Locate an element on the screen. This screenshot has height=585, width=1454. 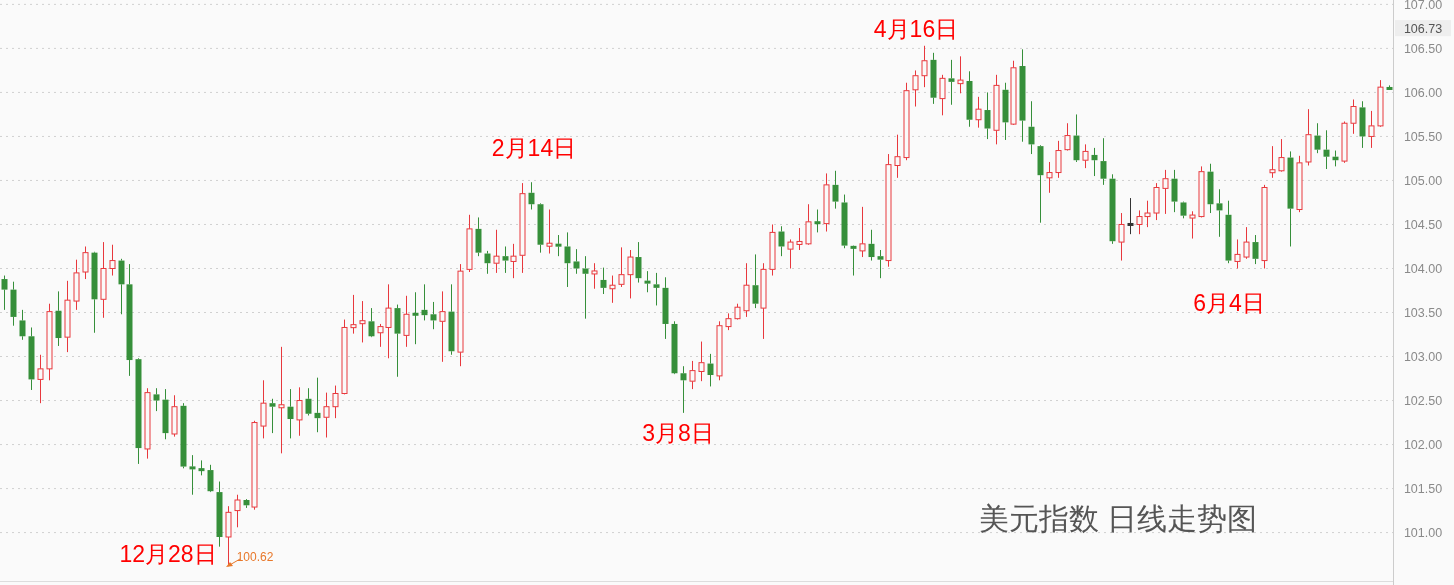
y-tick-label: 106.50 is located at coordinates (1423, 48).